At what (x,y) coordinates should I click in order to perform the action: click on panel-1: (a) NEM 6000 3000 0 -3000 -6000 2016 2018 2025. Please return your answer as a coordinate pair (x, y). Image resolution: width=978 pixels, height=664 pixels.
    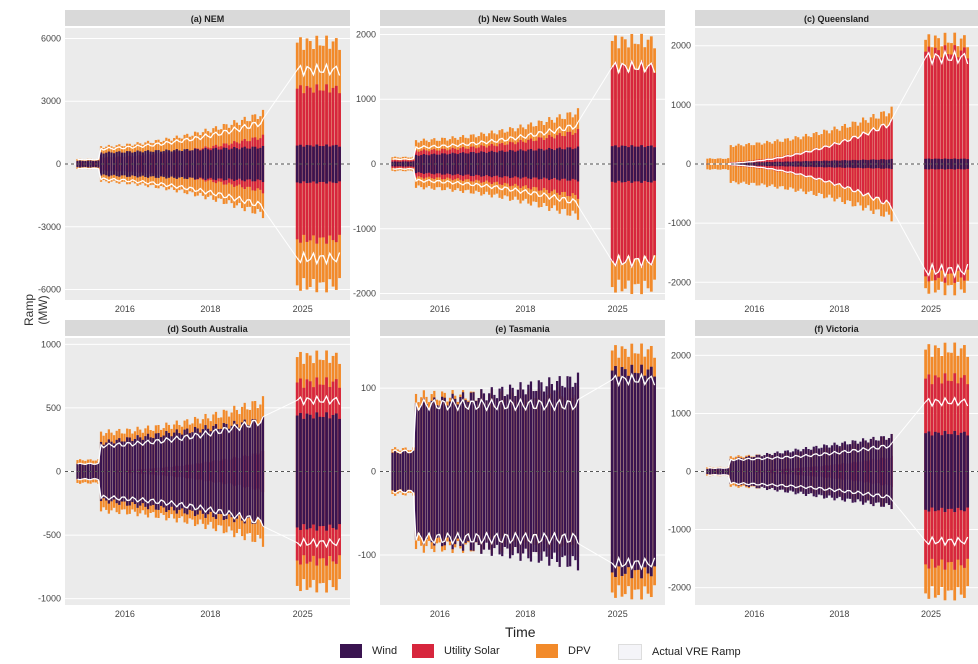
    Looking at the image, I should click on (194, 162).